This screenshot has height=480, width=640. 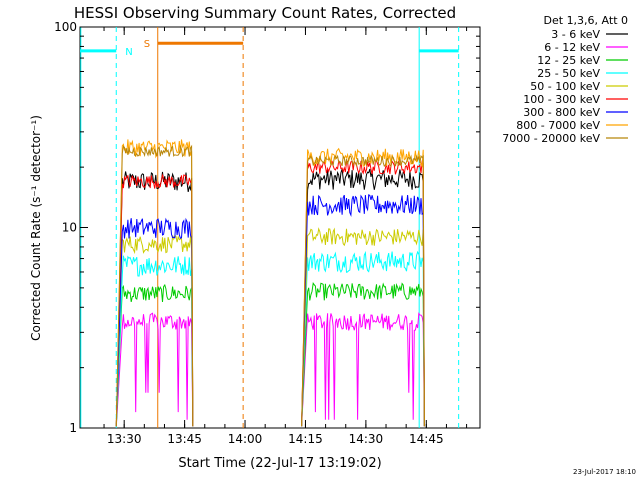 I want to click on x-tick-label-0: 13:30, so click(x=124, y=439).